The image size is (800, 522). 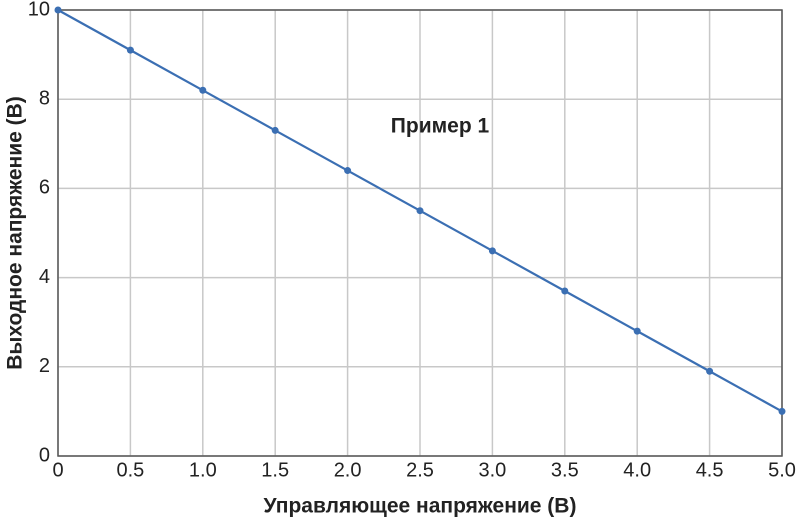 I want to click on annotation: Пример 1, so click(x=440, y=126).